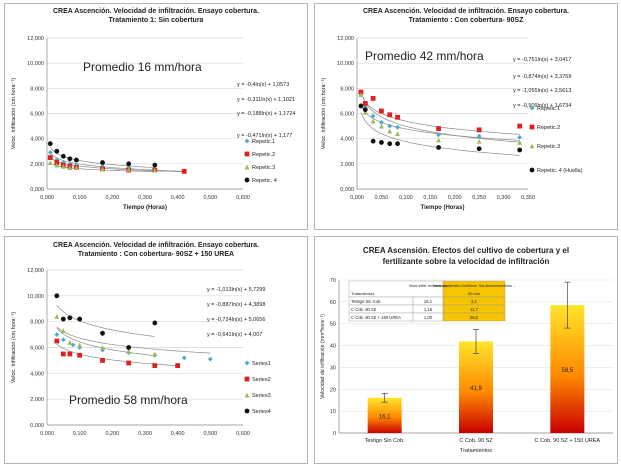 Image resolution: width=621 pixels, height=466 pixels. What do you see at coordinates (178, 198) in the screenshot?
I see `x-tick-label: 0,400` at bounding box center [178, 198].